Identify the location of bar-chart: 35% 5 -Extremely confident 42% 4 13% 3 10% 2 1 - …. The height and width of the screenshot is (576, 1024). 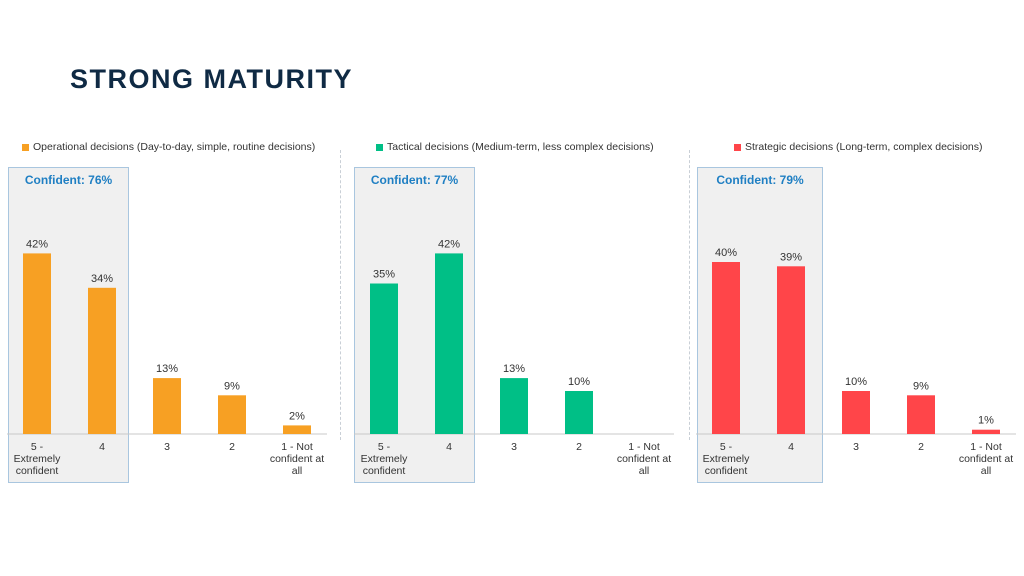
(514, 357).